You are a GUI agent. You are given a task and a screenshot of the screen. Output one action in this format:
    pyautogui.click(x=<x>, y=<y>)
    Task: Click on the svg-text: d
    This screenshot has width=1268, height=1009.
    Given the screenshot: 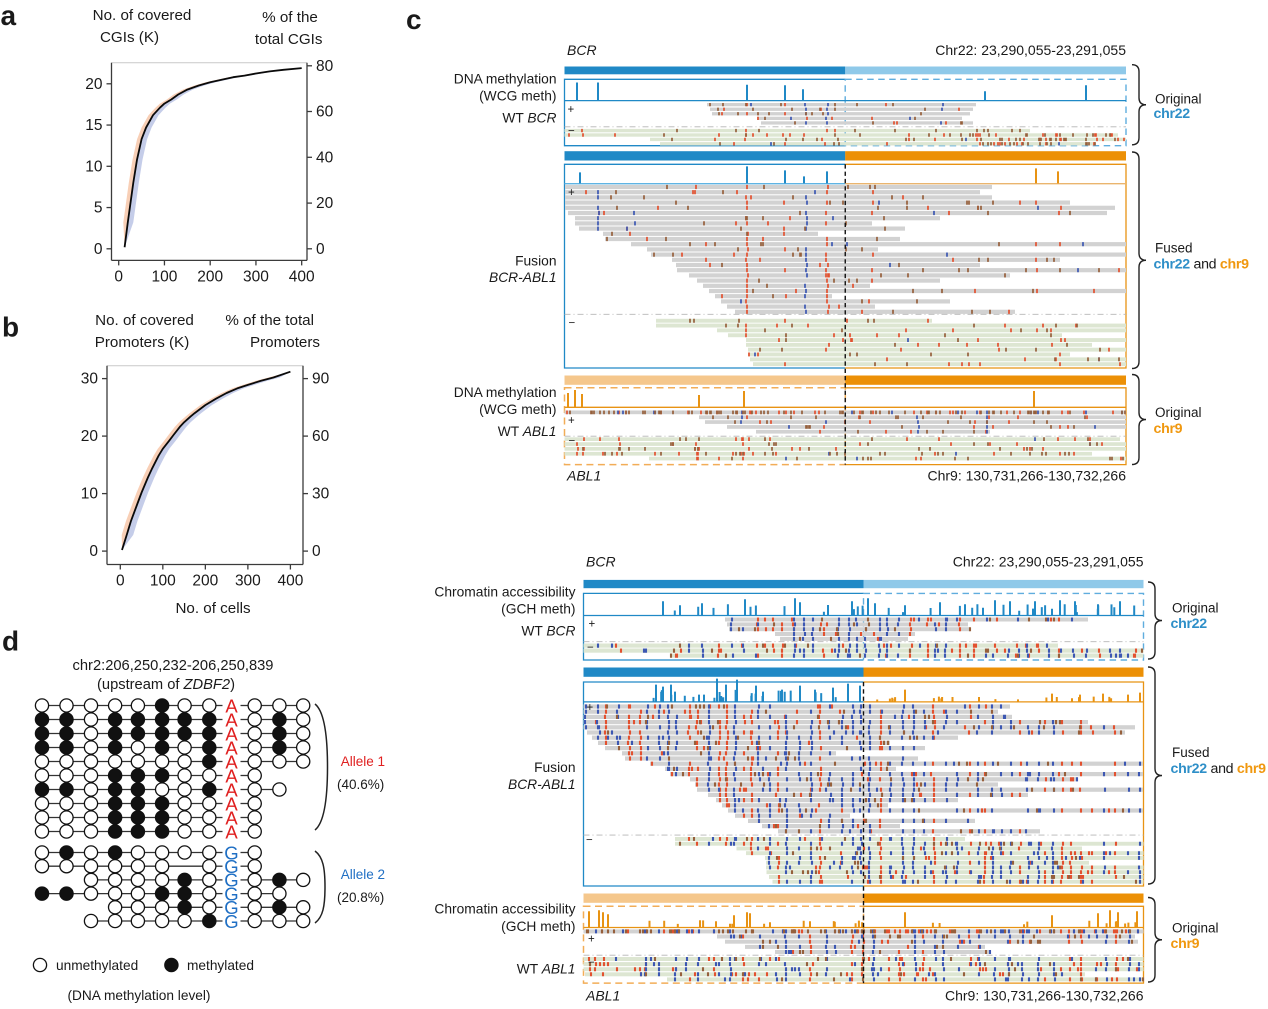 What is the action you would take?
    pyautogui.click(x=10, y=641)
    